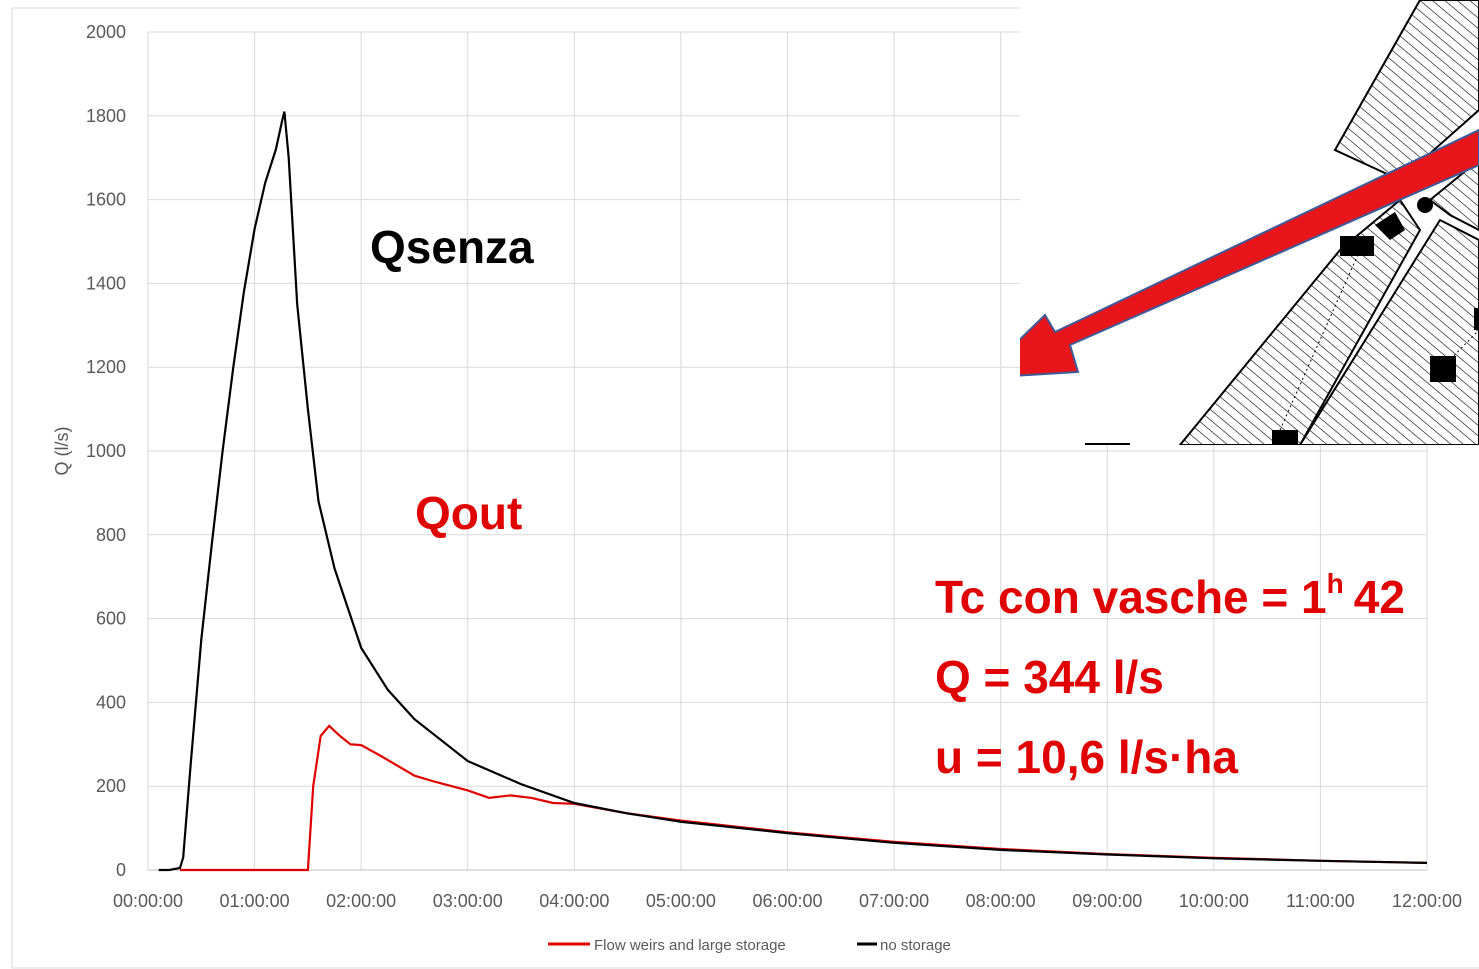  Describe the element at coordinates (1049, 677) in the screenshot. I see `annotation: Q = 344 l/s` at that location.